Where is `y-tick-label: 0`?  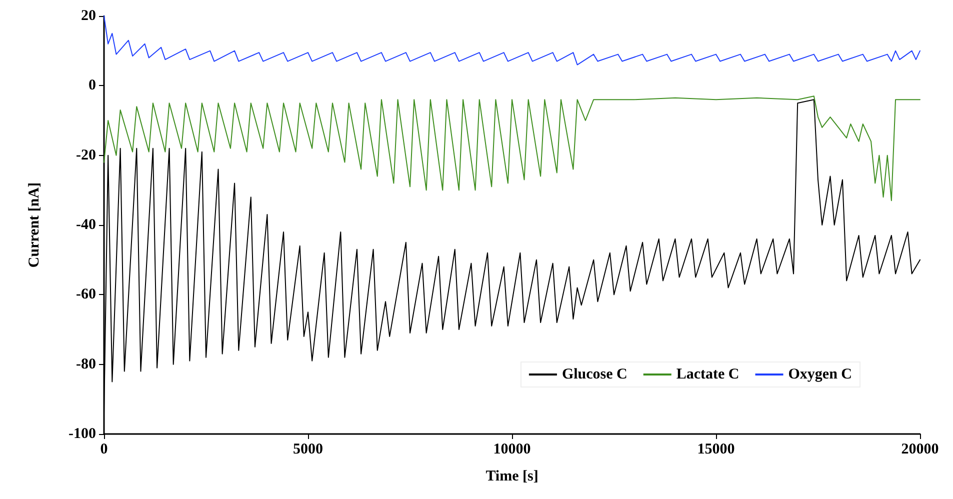
y-tick-label: 0 is located at coordinates (92, 86).